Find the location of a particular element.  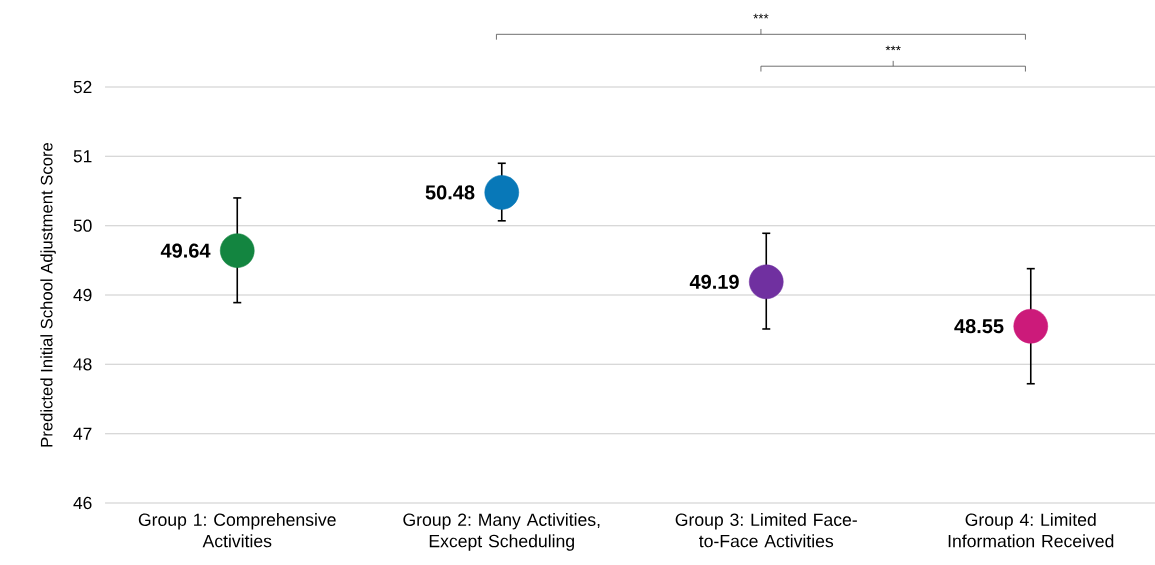

data-label: 49.64 is located at coordinates (185, 250).